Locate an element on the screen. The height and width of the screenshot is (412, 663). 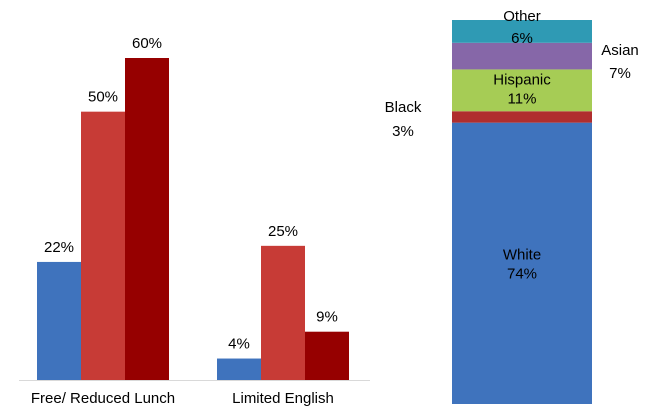
data-label-1-0: 4% is located at coordinates (239, 344).